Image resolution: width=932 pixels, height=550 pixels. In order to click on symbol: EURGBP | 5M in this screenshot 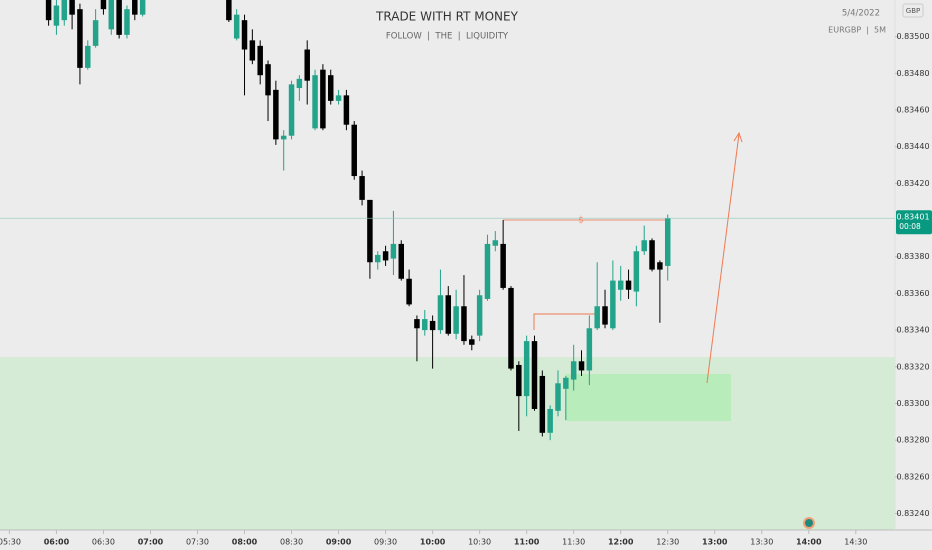, I will do `click(857, 30)`.